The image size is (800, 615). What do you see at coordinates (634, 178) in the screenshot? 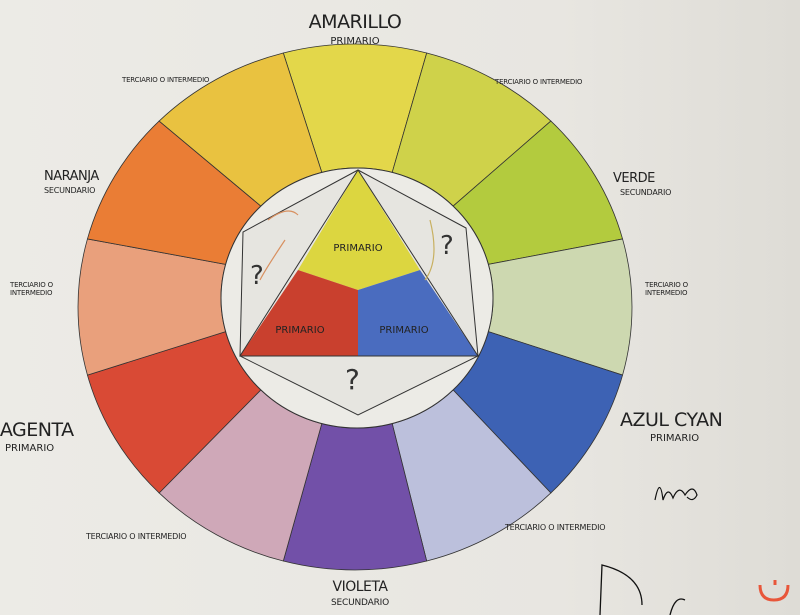
I see `label-verde: VERDE` at bounding box center [634, 178].